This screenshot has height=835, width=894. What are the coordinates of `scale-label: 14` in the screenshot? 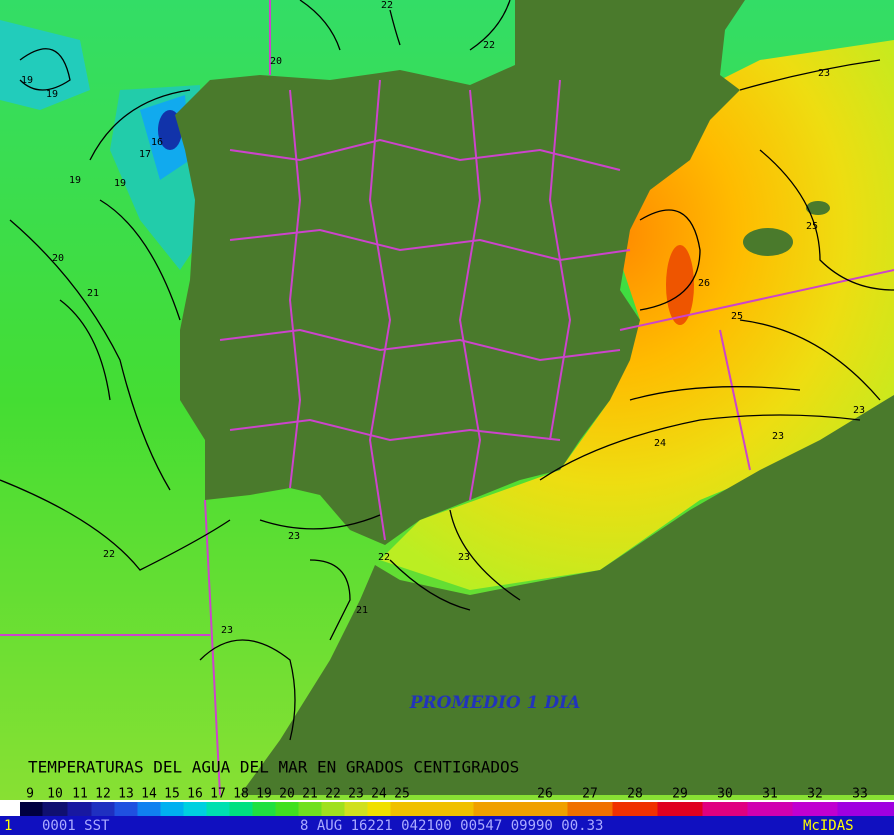 It's located at (149, 794).